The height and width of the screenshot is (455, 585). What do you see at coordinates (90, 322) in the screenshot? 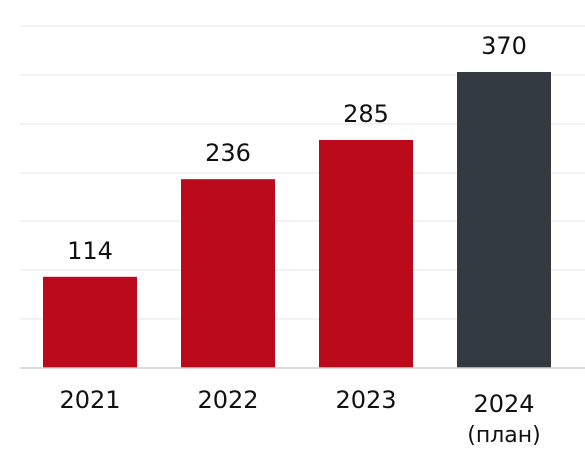
I see `bar-2021` at bounding box center [90, 322].